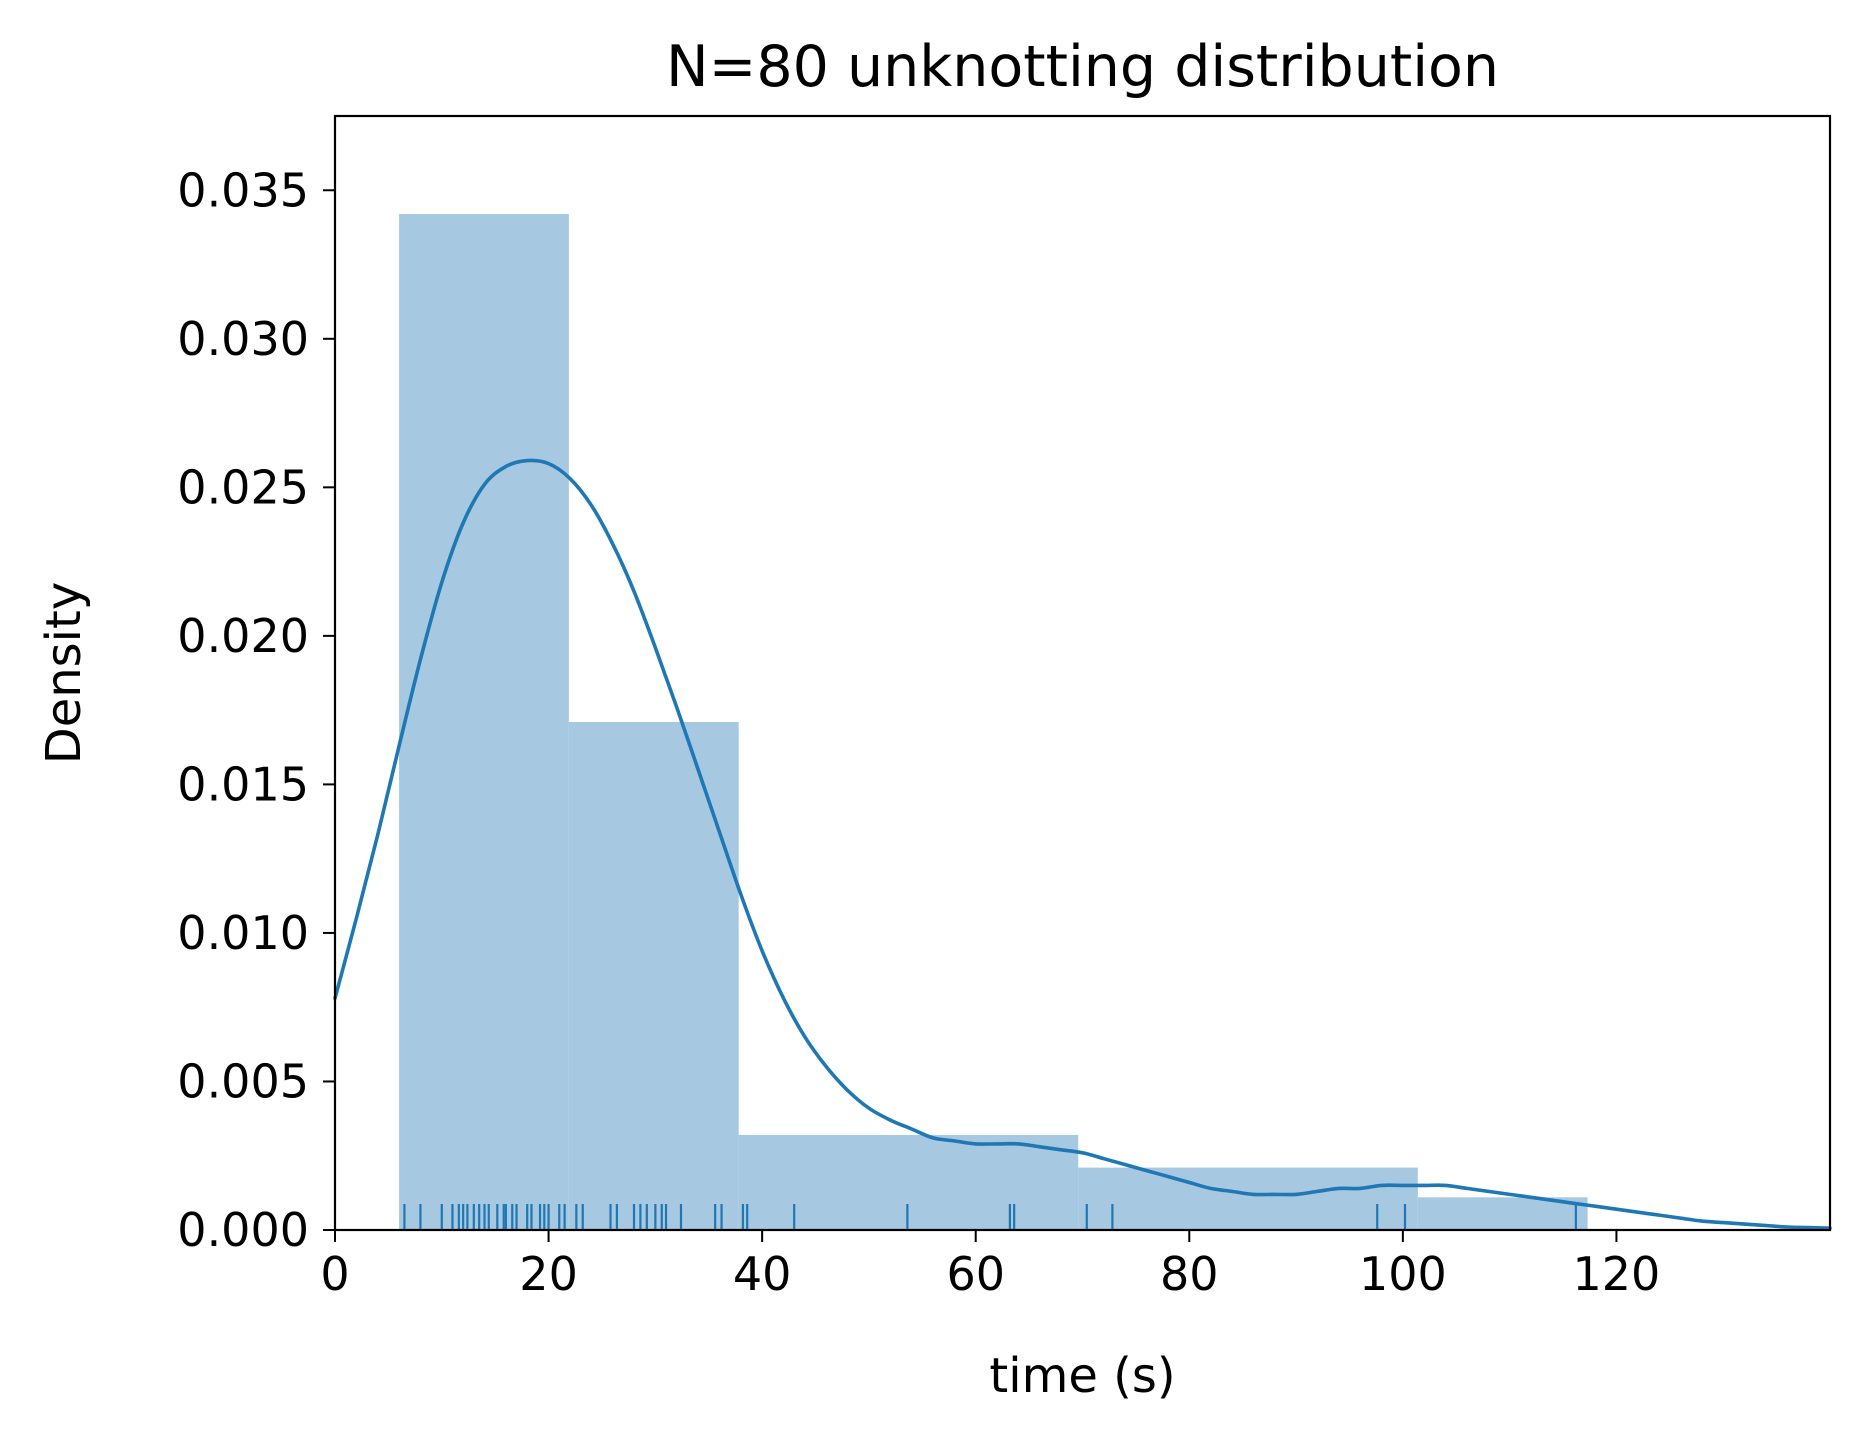 The width and height of the screenshot is (1850, 1432). Describe the element at coordinates (548, 1274) in the screenshot. I see `x-tick-label: 20` at that location.